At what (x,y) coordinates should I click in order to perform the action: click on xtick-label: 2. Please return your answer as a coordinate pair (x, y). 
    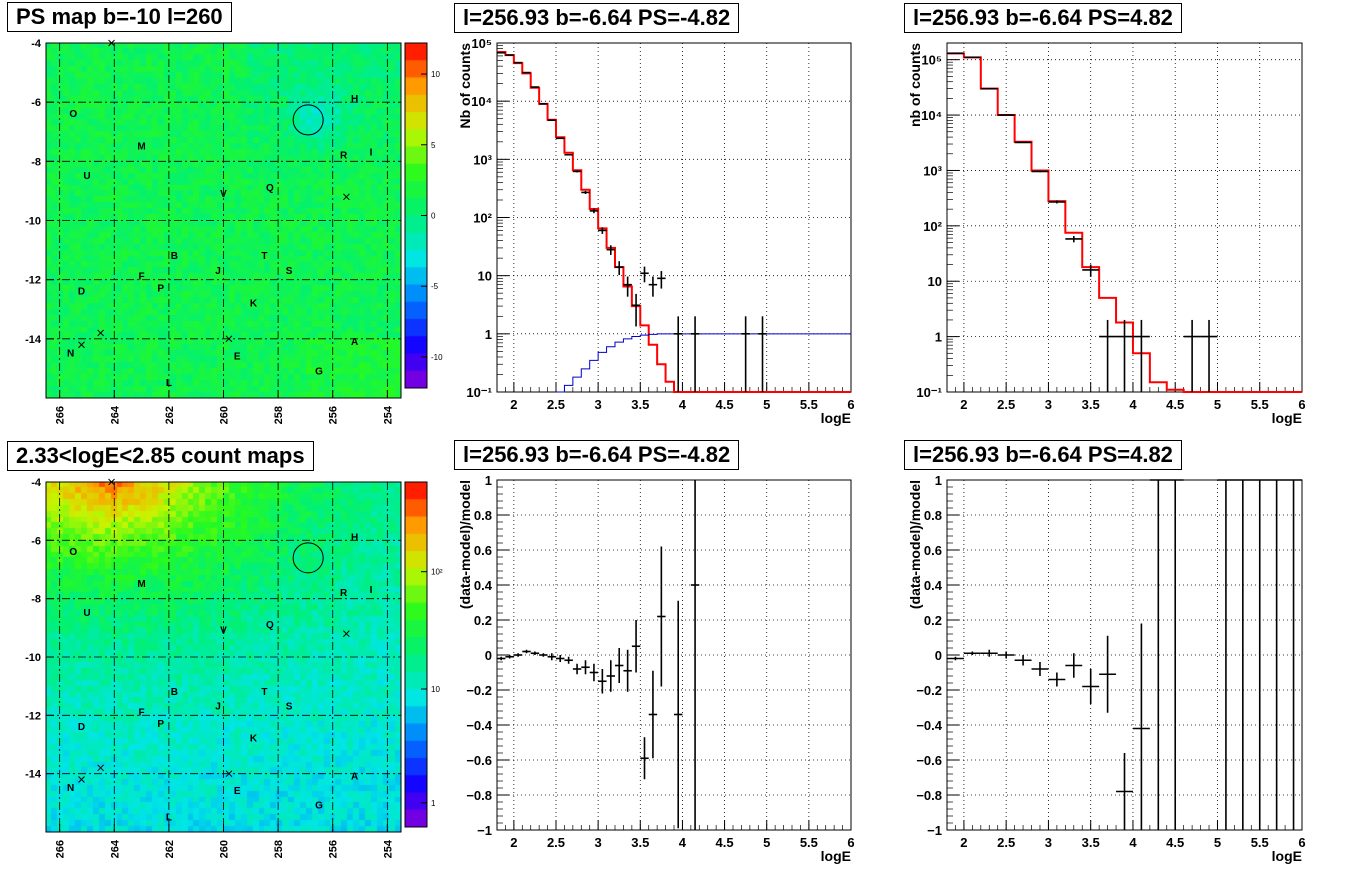
    Looking at the image, I should click on (513, 404).